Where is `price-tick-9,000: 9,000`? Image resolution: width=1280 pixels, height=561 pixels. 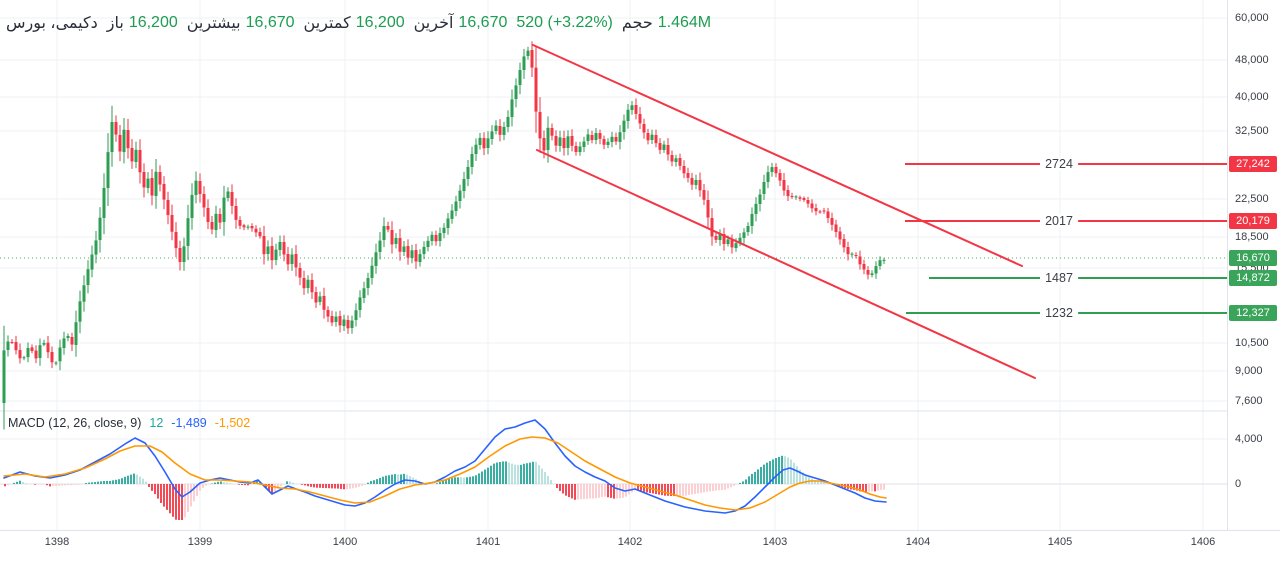 price-tick-9,000: 9,000 is located at coordinates (1249, 371).